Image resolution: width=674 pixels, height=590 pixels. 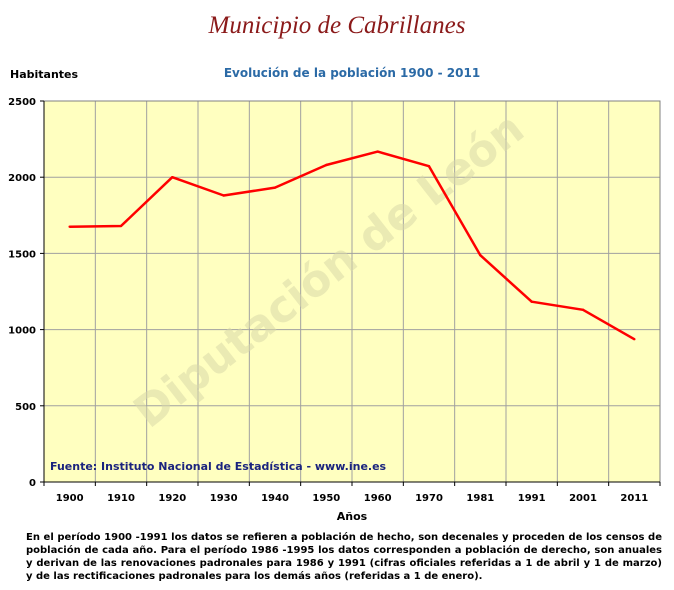 I want to click on x-axis-label: Años, so click(x=352, y=516).